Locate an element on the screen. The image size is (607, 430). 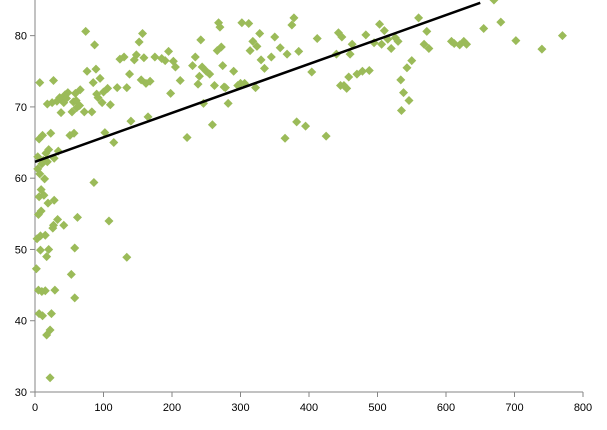
x-tick-label: 700 is located at coordinates (514, 408).